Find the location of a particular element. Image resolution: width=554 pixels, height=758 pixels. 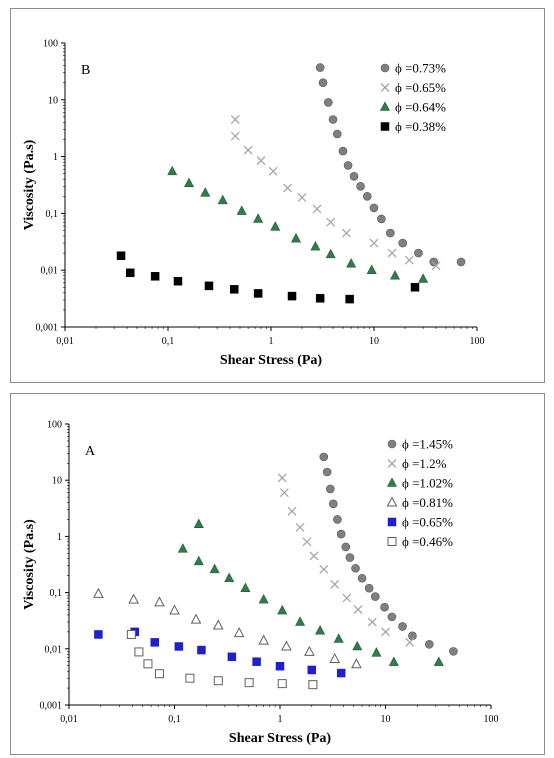

chart-b-y-tick-label: 1 is located at coordinates (55, 157).